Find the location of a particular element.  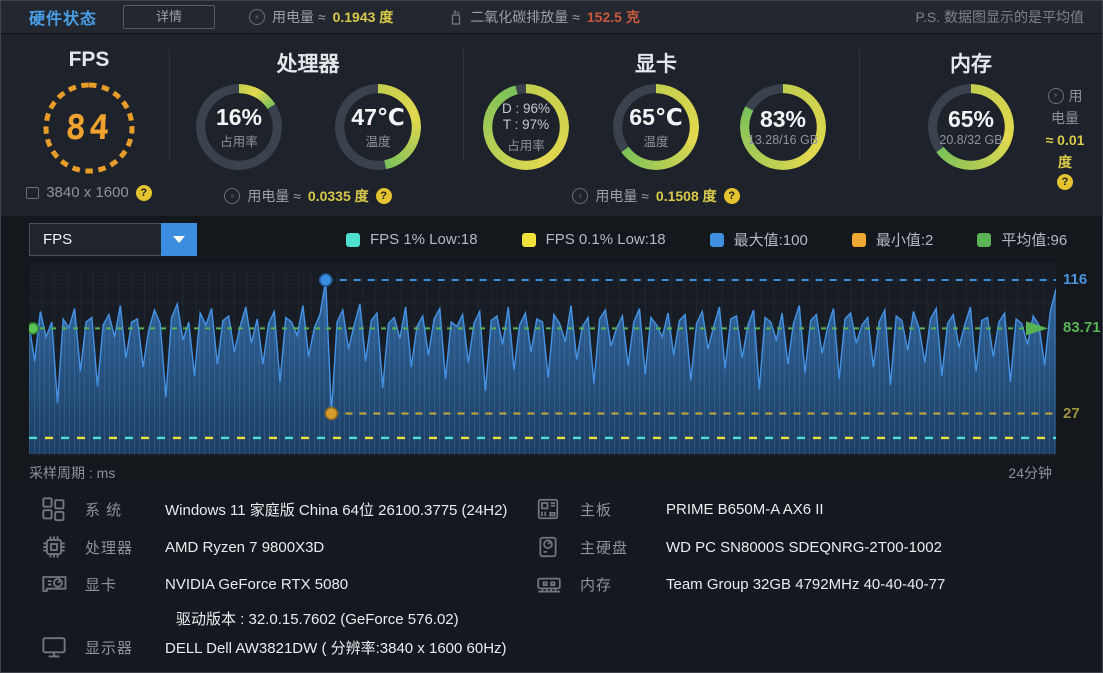

cpu-power-row: ⚡ 用电量 ≈ 0.0335 度 ? is located at coordinates (308, 196).